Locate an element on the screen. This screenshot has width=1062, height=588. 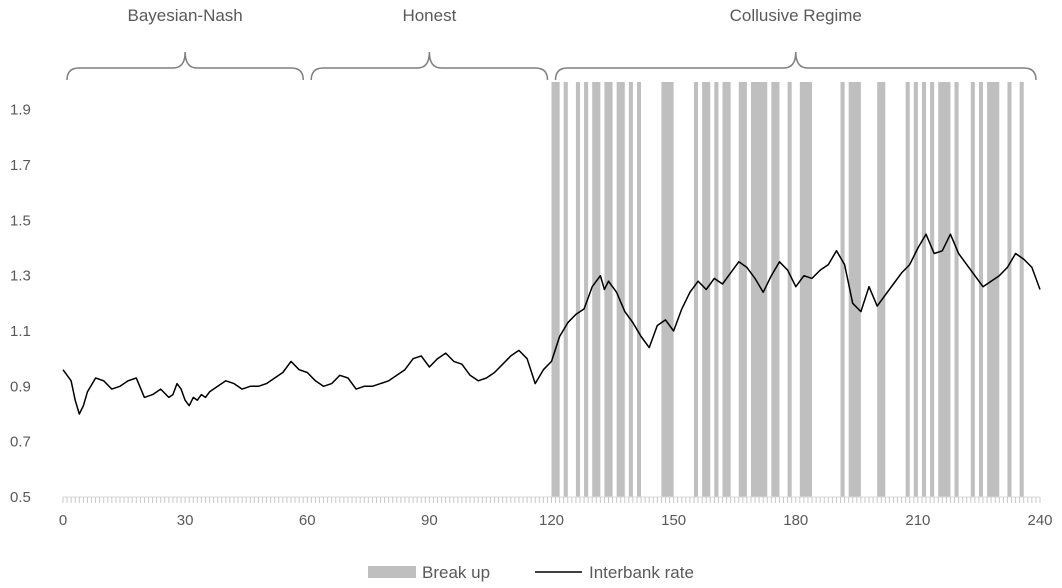
x-tick-label: 120 is located at coordinates (551, 520).